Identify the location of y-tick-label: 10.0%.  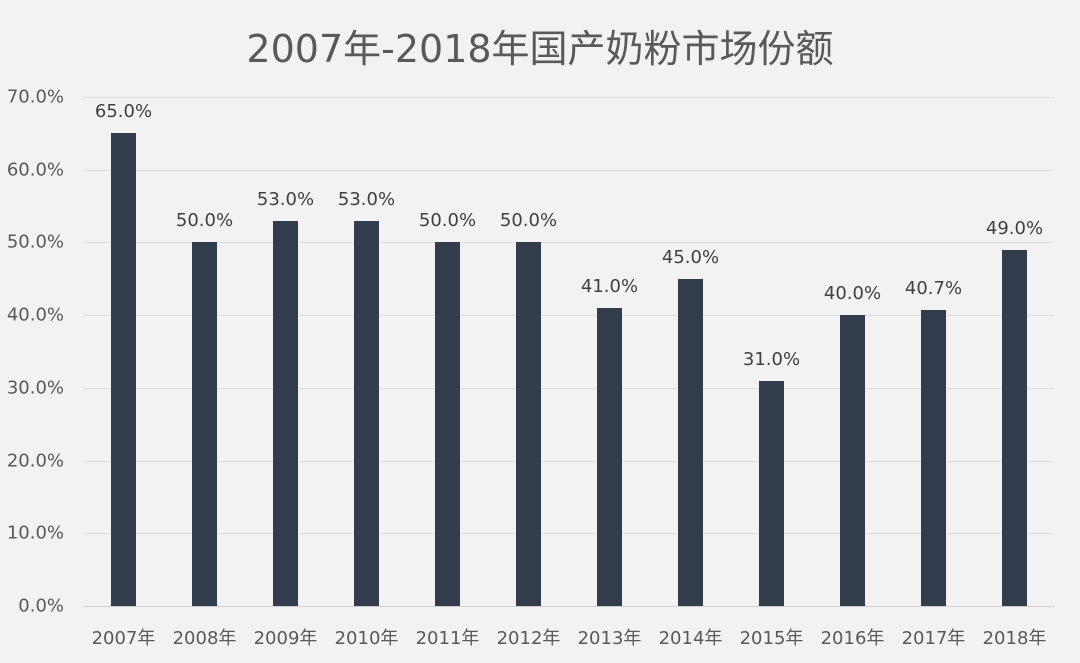
(35, 533).